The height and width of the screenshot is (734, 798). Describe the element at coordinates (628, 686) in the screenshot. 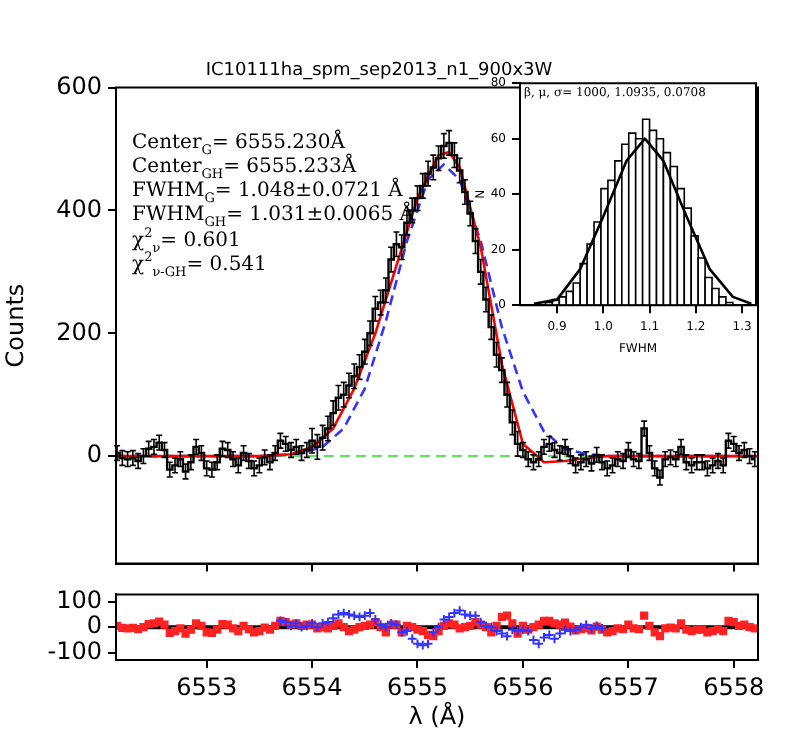

I see `x-tick-label: 6557` at that location.